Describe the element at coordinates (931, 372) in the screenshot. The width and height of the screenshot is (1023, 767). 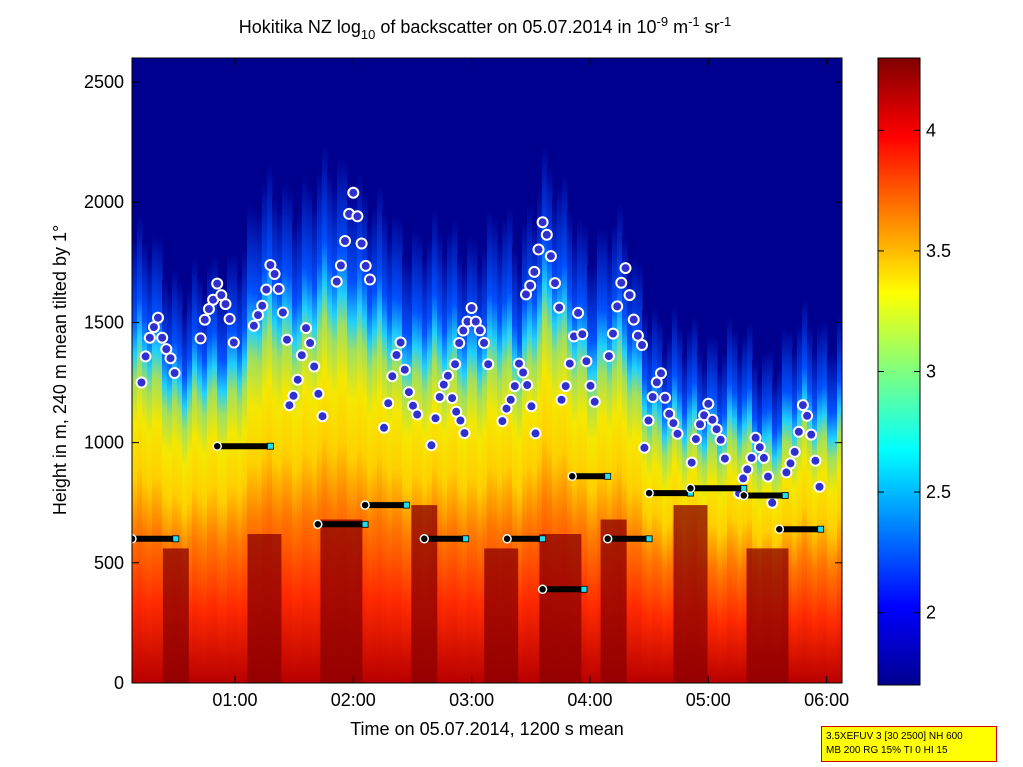
I see `colorbar-tick-label: 3` at that location.